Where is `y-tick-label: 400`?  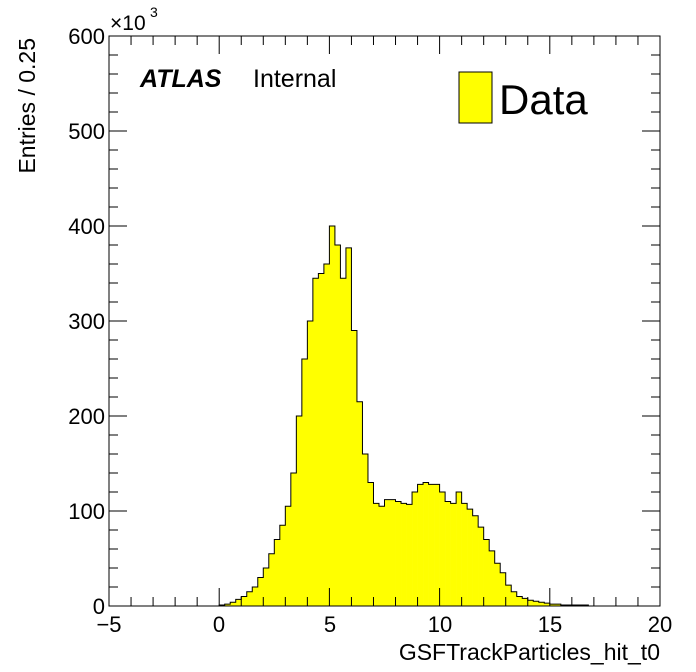
y-tick-label: 400 is located at coordinates (86, 226).